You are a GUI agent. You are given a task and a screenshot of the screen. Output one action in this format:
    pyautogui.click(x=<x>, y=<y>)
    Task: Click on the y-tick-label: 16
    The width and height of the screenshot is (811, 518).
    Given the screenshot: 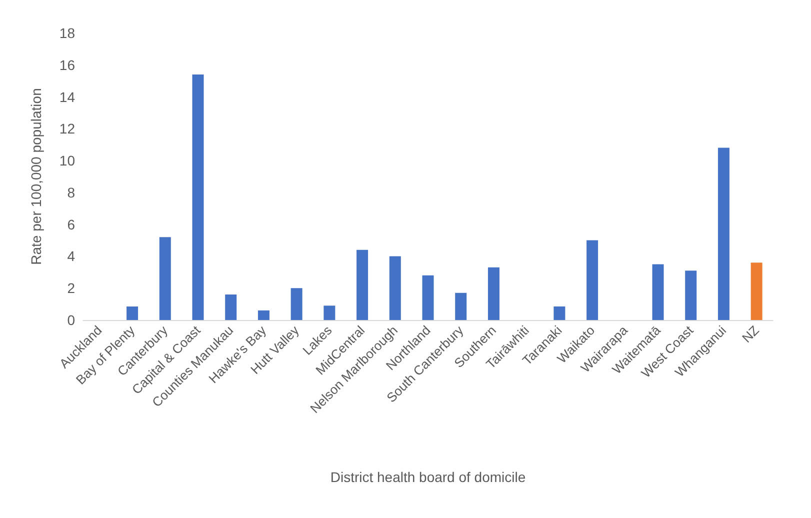 What is the action you would take?
    pyautogui.click(x=67, y=64)
    